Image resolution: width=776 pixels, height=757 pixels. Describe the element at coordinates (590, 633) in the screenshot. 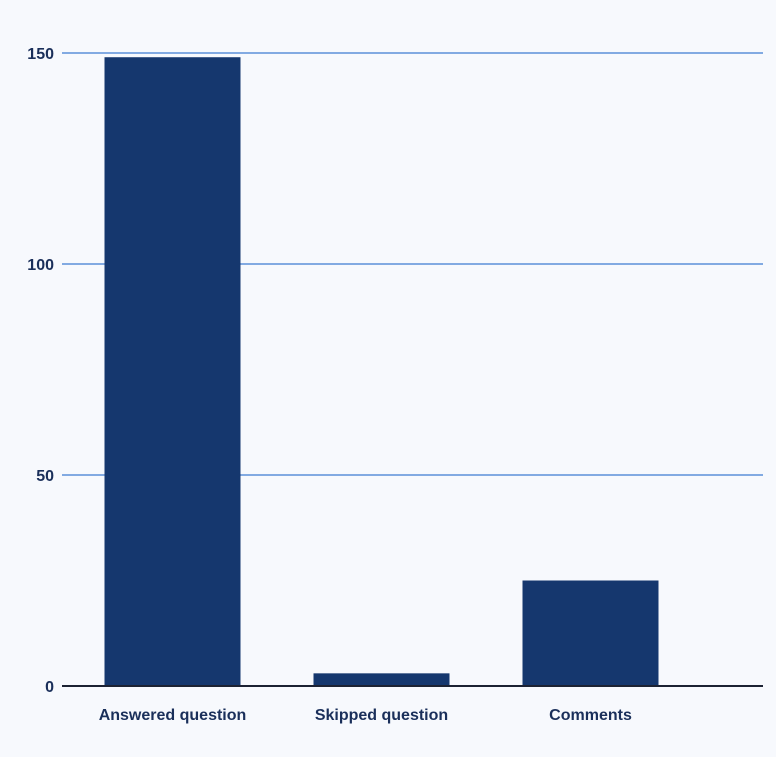

I see `bar-comments` at that location.